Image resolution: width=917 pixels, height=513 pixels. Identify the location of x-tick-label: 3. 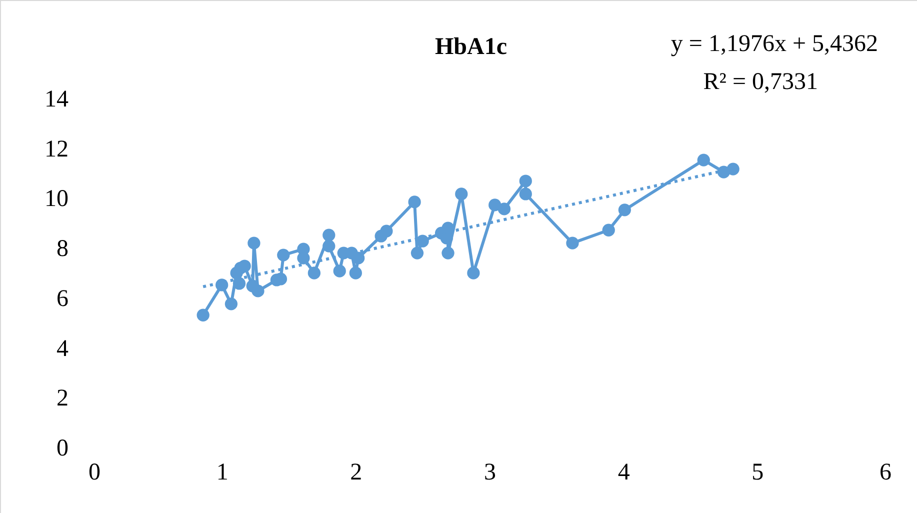
(490, 473).